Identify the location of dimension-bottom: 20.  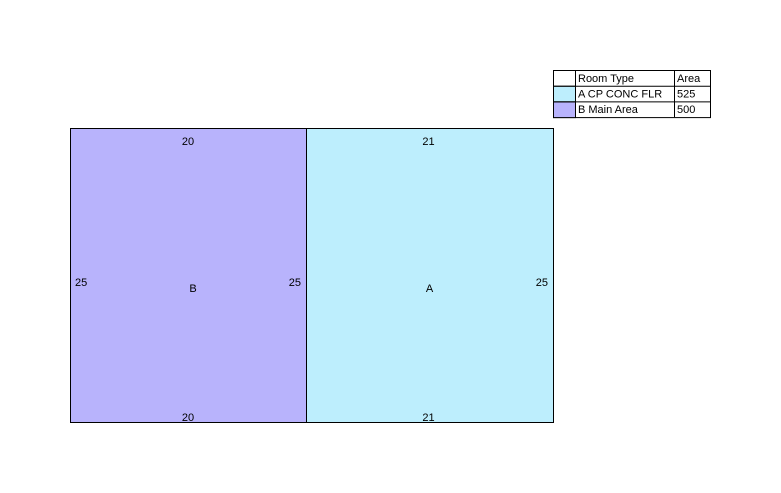
(188, 418).